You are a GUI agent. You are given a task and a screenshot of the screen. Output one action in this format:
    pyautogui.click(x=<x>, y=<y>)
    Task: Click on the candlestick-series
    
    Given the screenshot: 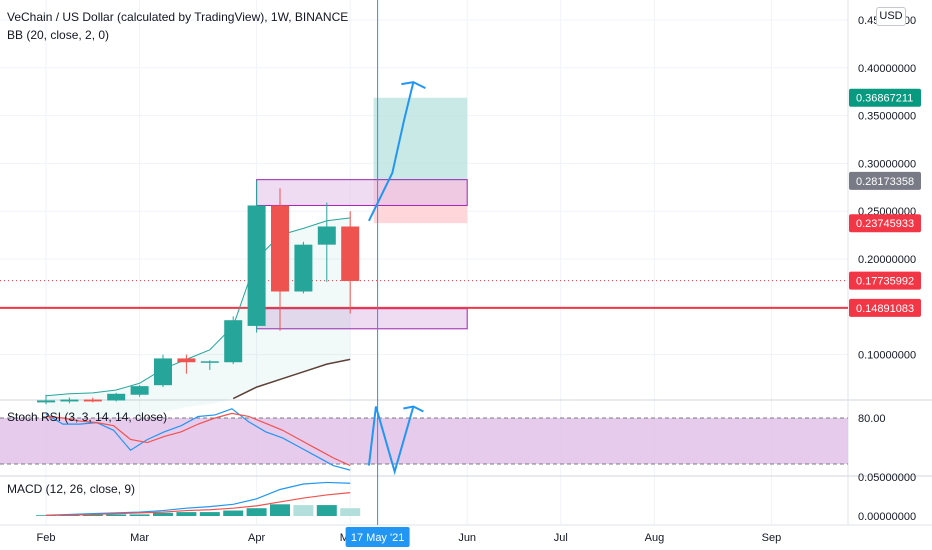 What is the action you would take?
    pyautogui.click(x=198, y=292)
    